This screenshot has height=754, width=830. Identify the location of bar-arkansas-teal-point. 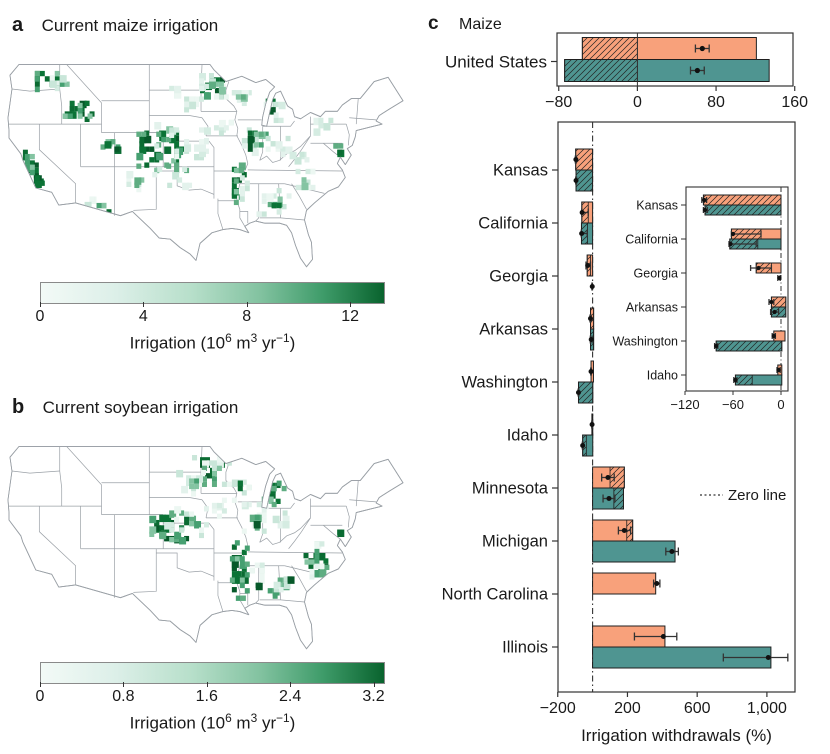
(591, 339).